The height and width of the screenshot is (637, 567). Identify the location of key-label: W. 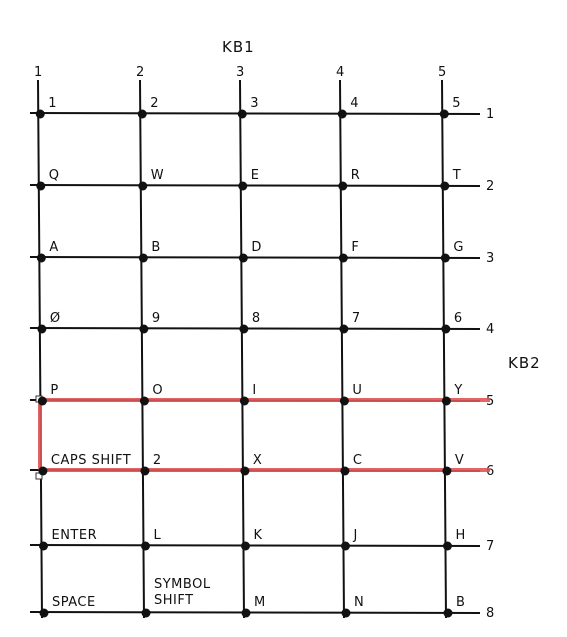
(157, 175).